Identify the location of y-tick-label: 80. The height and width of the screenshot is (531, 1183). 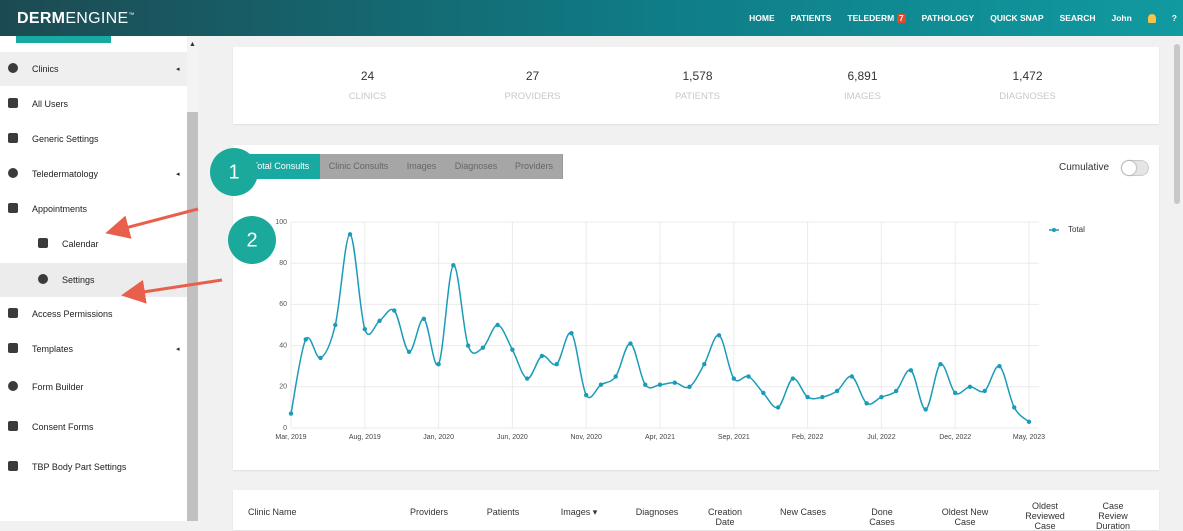
(283, 263).